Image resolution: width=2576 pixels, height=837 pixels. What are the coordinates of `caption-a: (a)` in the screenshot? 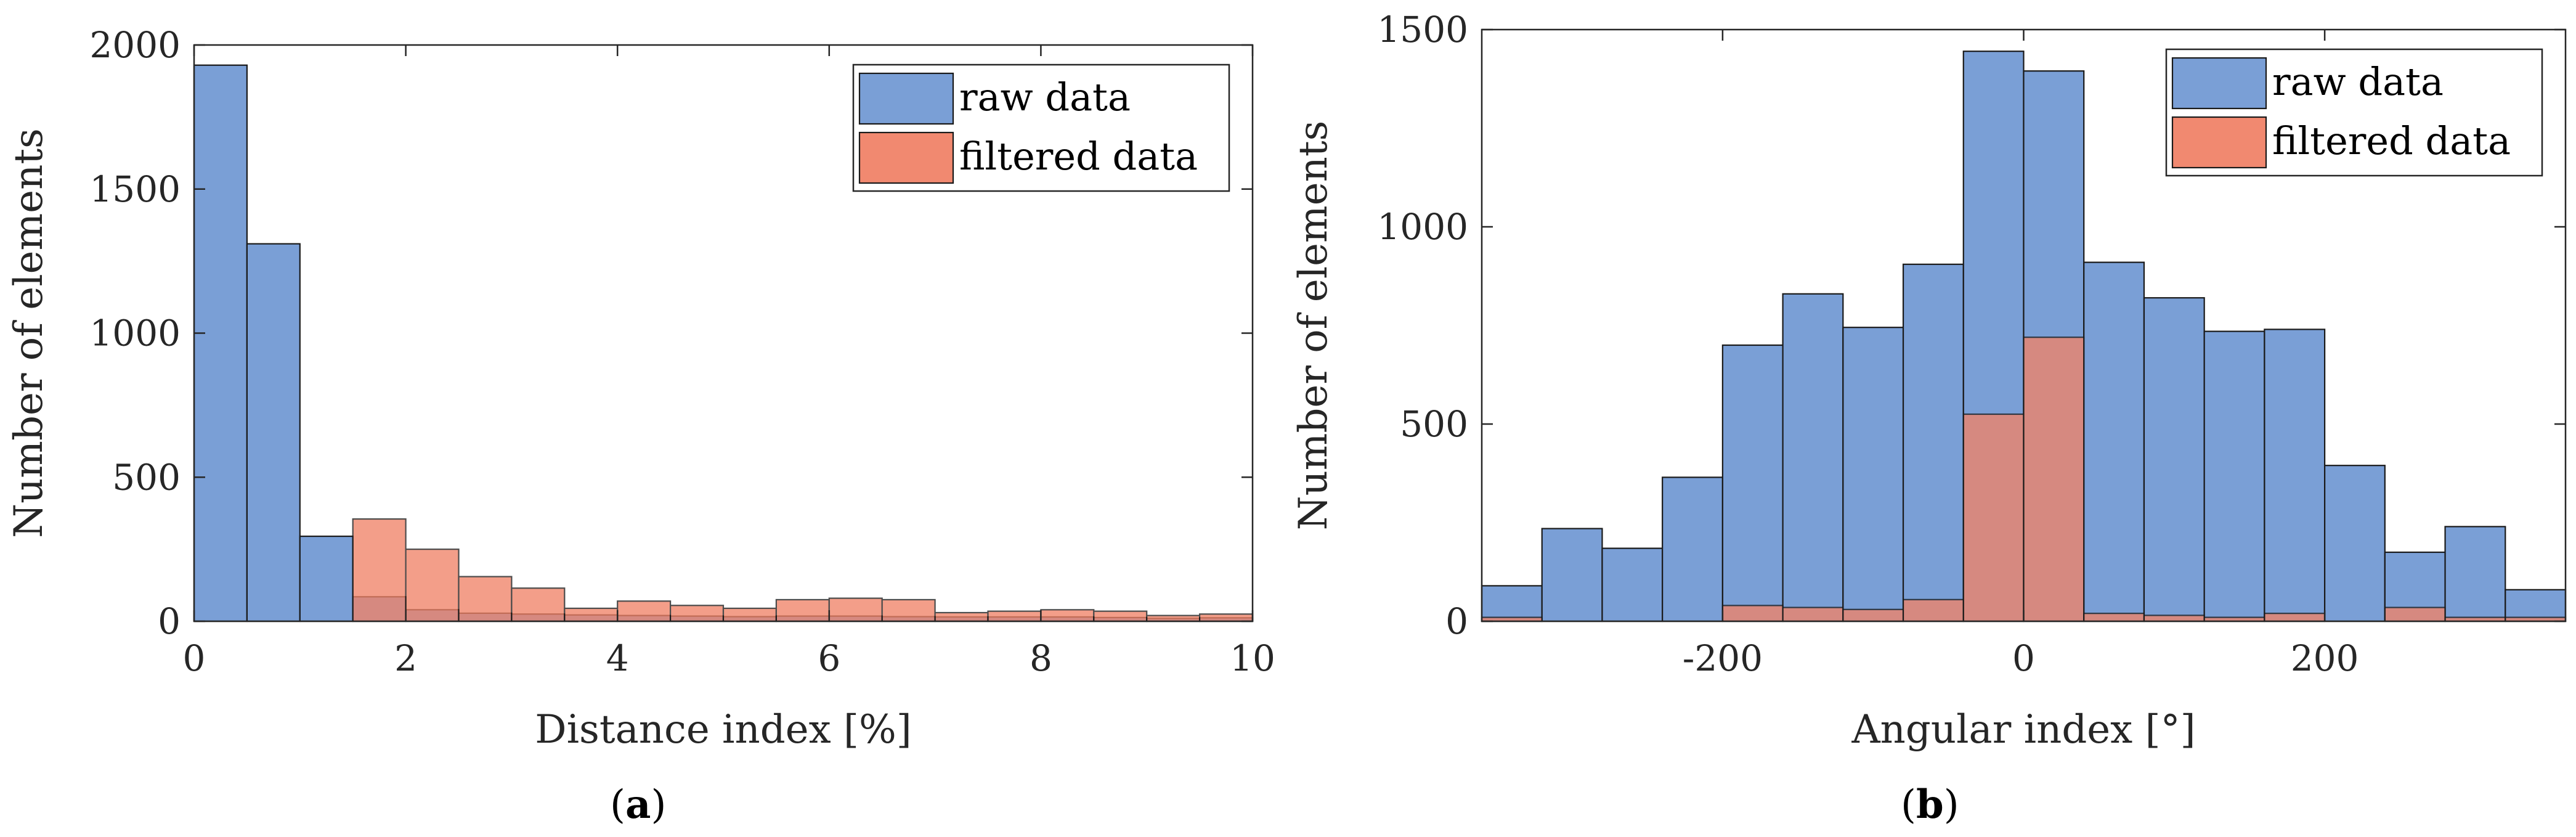 It's located at (638, 805).